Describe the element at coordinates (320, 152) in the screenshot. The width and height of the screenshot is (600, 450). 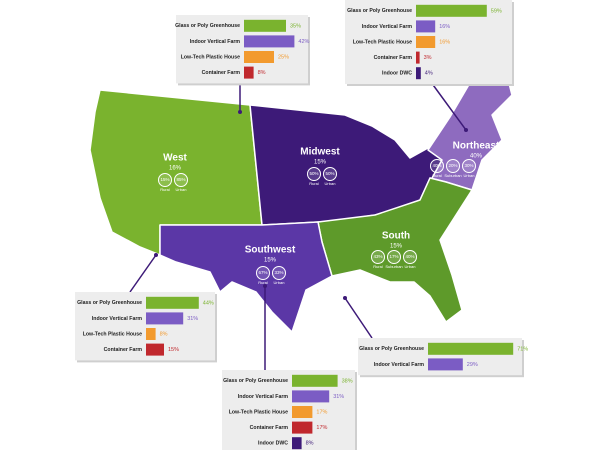
I see `region-name: Midwest` at that location.